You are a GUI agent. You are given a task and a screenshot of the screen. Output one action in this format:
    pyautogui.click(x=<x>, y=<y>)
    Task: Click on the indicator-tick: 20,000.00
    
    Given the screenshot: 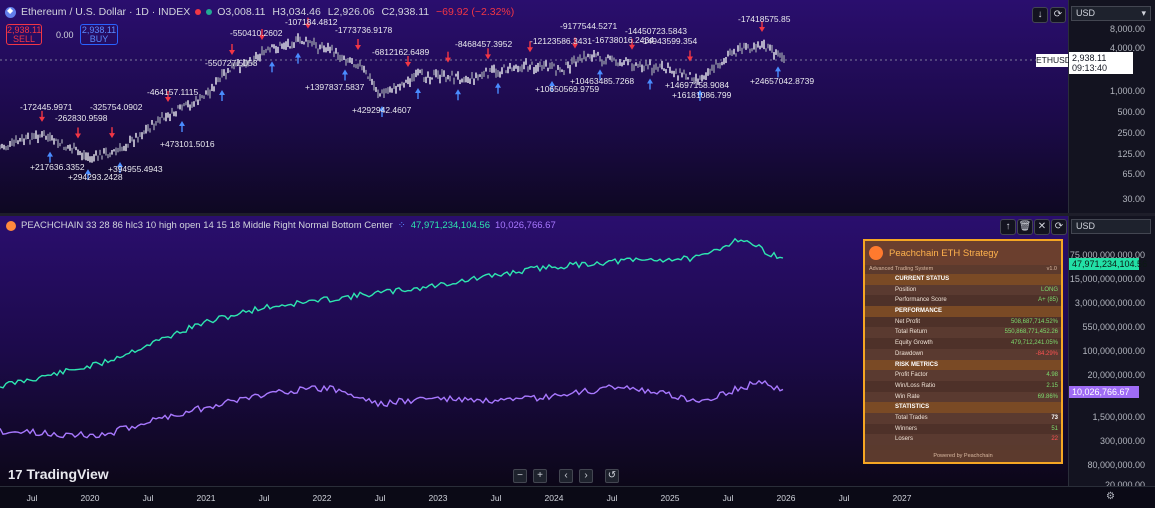 What is the action you would take?
    pyautogui.click(x=1124, y=485)
    